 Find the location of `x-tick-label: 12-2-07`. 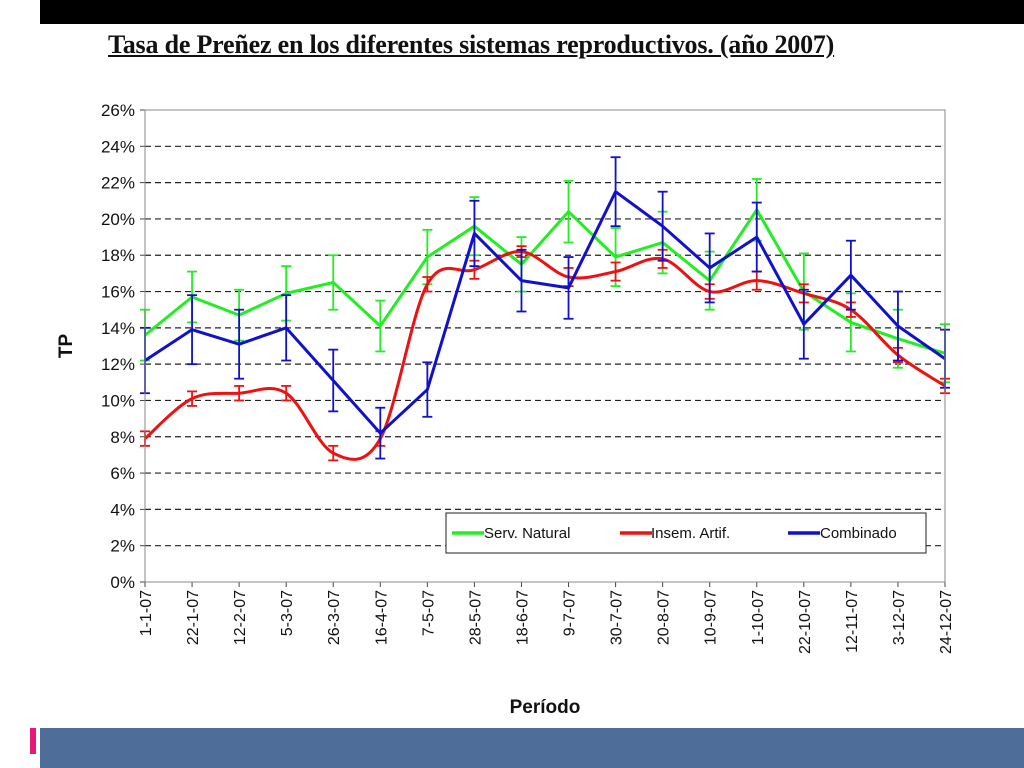

x-tick-label: 12-2-07 is located at coordinates (240, 617).